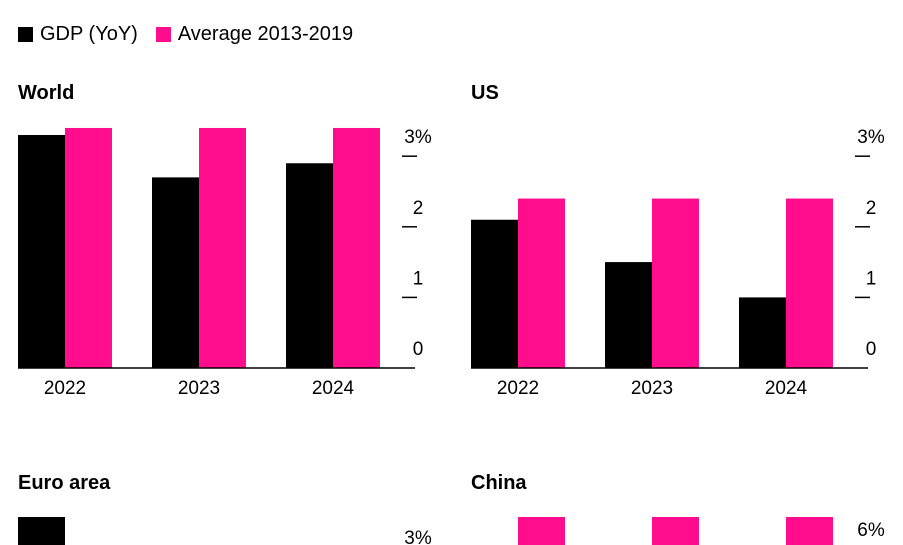  I want to click on xtick-label-us-2024: 2024, so click(786, 388).